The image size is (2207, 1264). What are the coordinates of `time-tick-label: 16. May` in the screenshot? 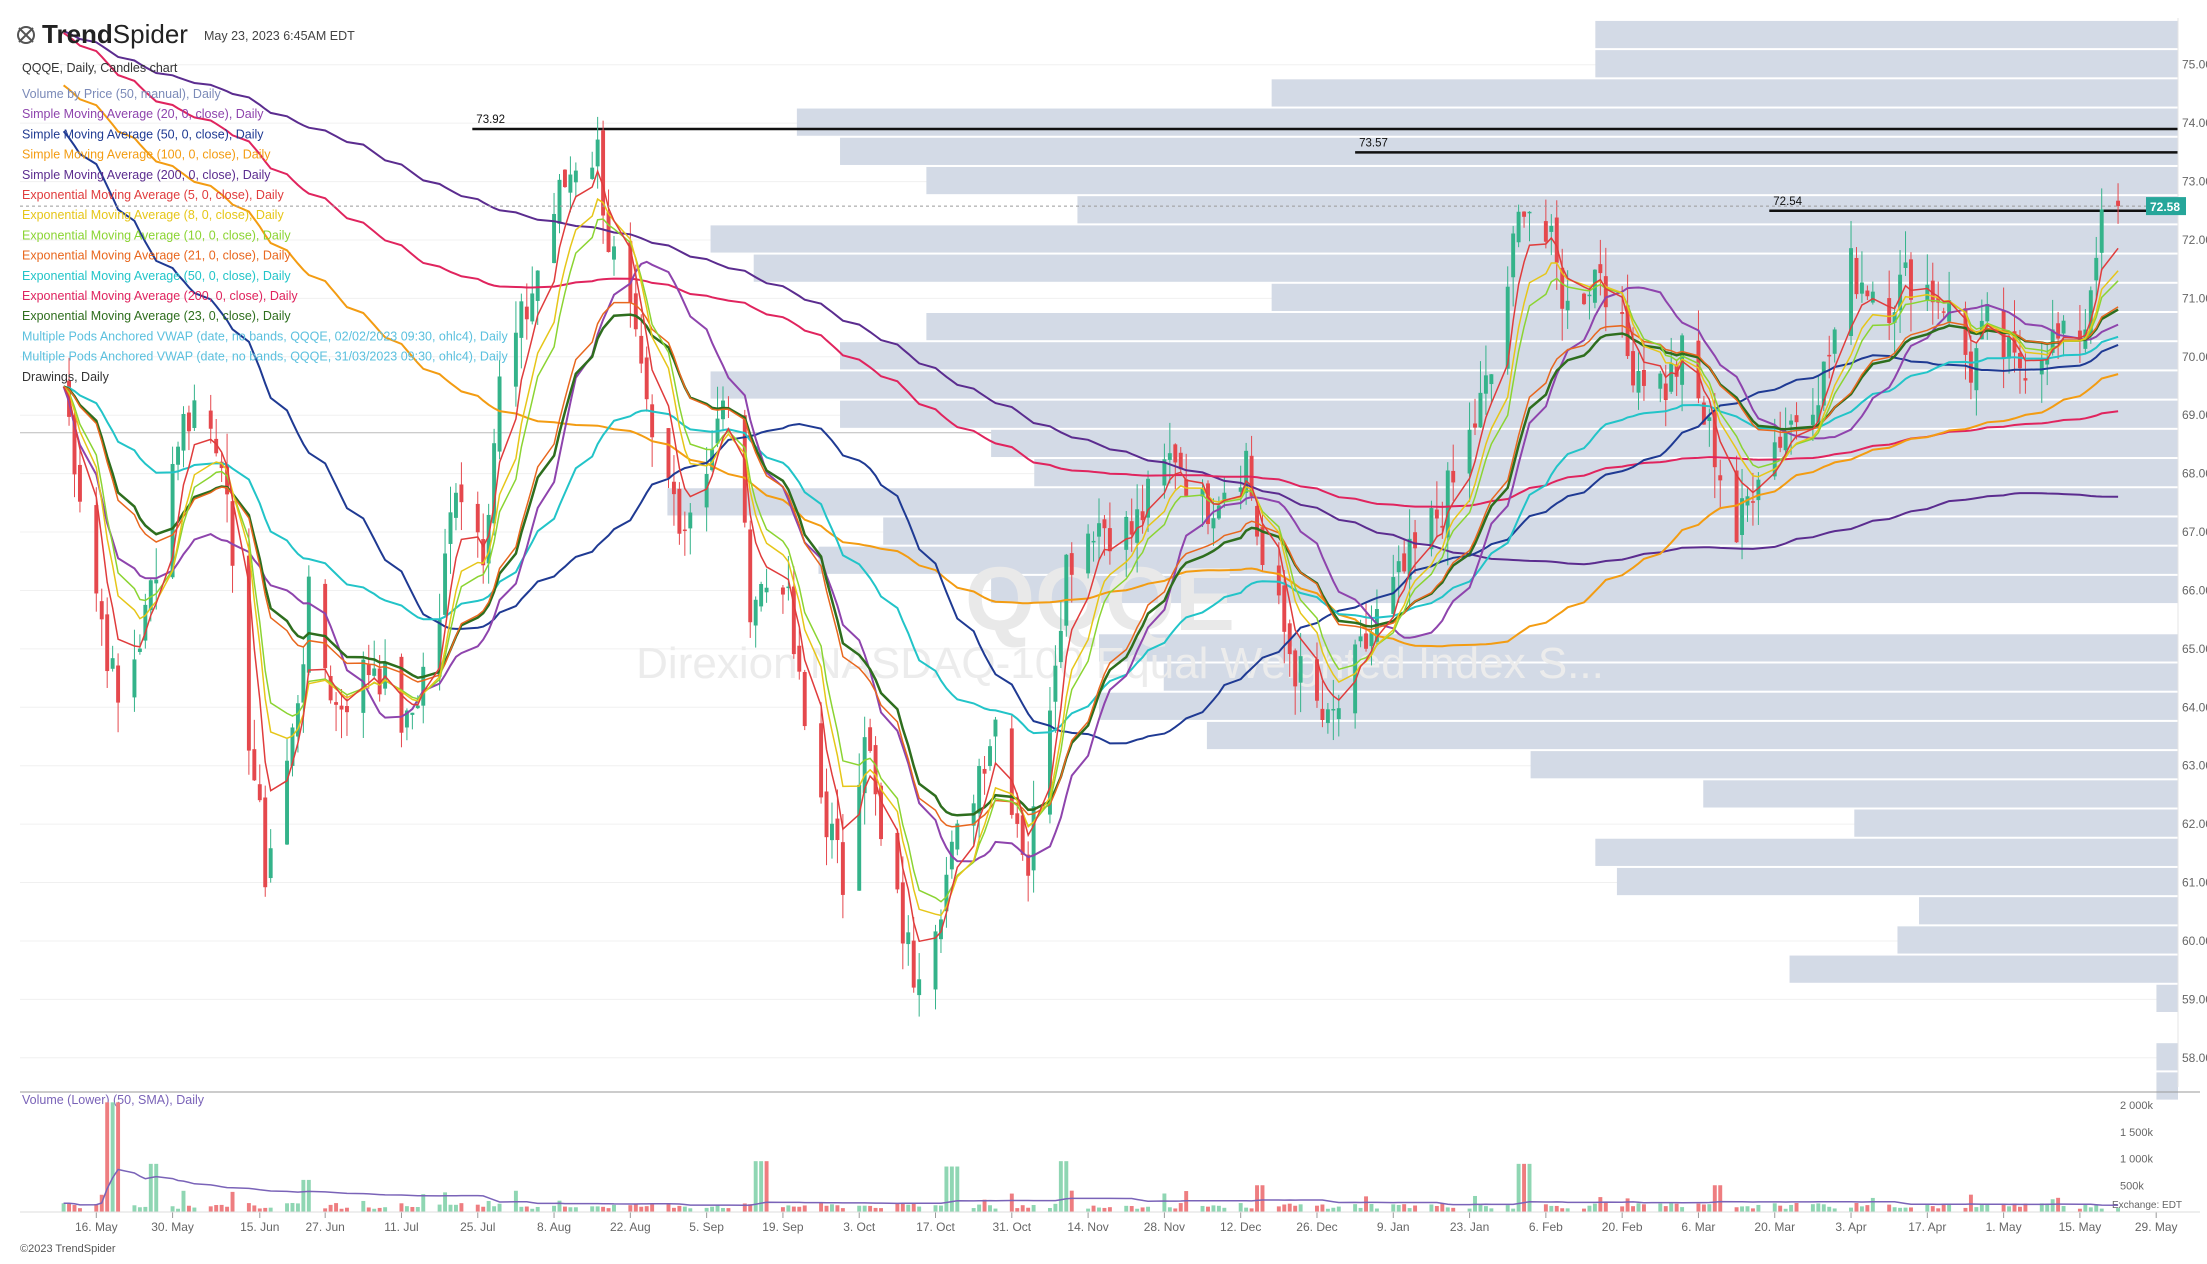 It's located at (96, 1227).